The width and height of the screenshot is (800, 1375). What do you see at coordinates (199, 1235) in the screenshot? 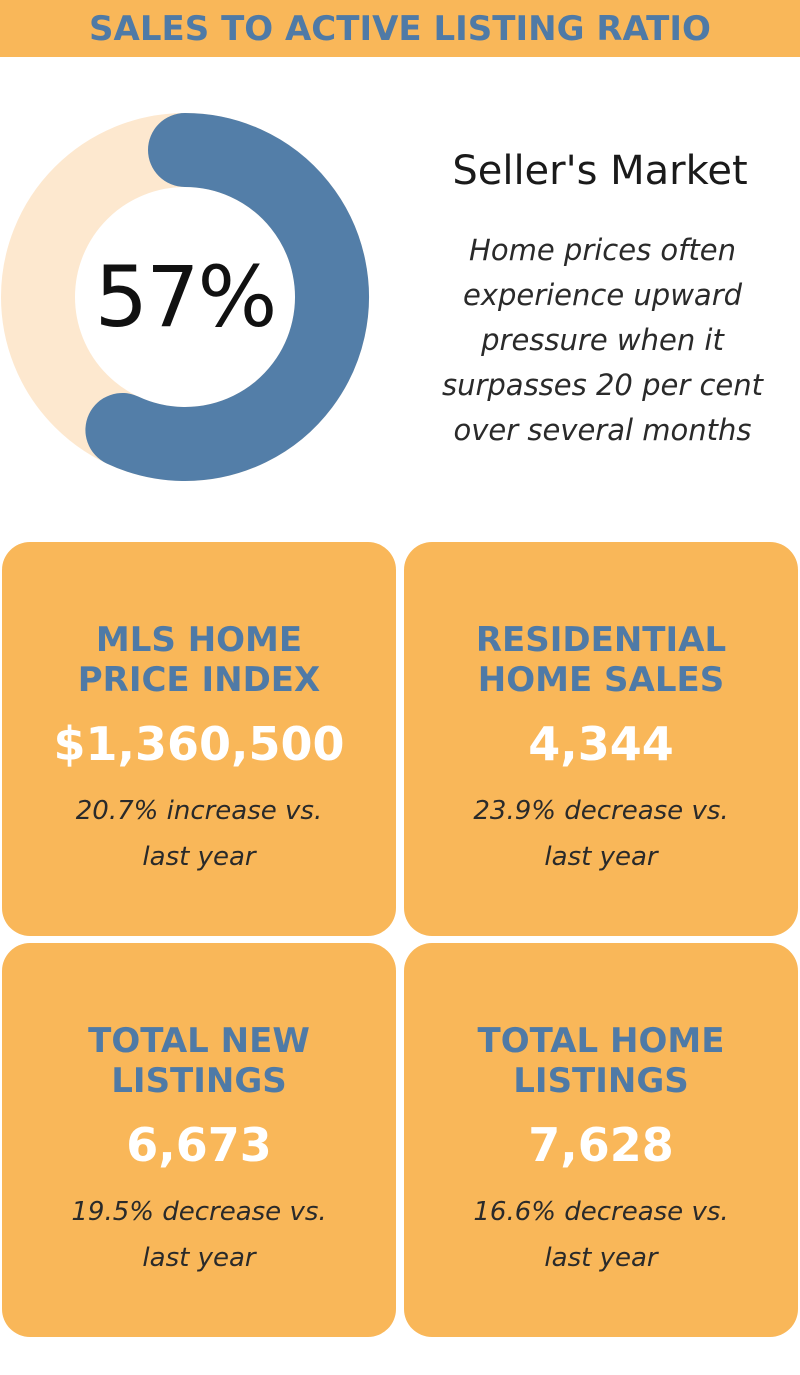
I see `stat-card-change: 19.5% decrease vs. last year` at bounding box center [199, 1235].